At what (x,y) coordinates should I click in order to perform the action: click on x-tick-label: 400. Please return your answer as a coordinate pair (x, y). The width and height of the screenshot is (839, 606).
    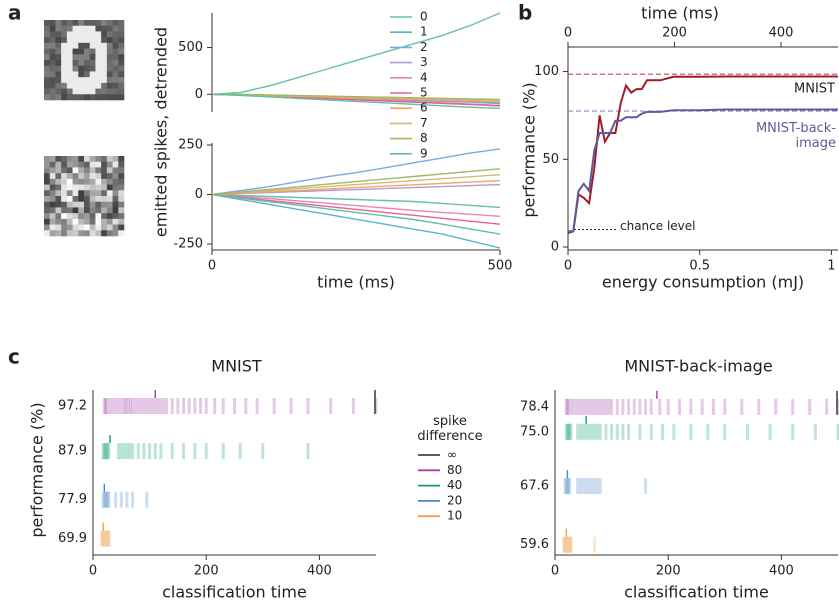
    Looking at the image, I should click on (319, 571).